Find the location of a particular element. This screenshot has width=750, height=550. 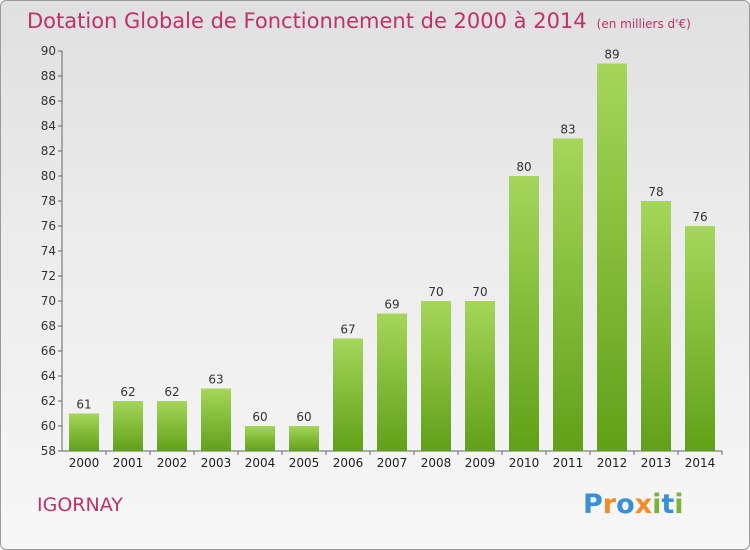

y-tick-label: 70 is located at coordinates (48, 301).